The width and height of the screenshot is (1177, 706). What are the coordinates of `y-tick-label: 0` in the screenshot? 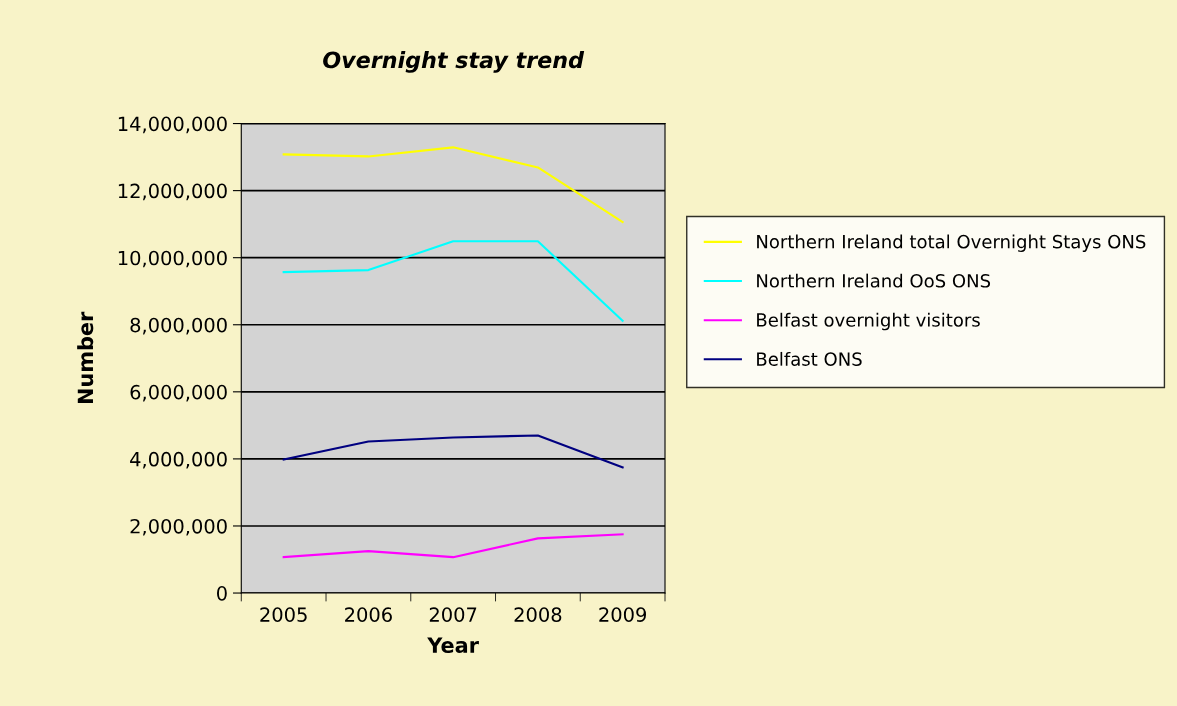 It's located at (222, 593).